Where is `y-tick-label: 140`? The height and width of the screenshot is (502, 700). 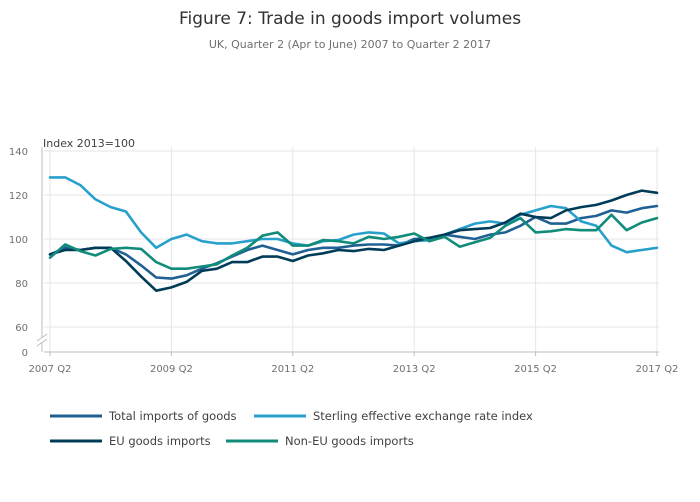 y-tick-label: 140 is located at coordinates (18, 152).